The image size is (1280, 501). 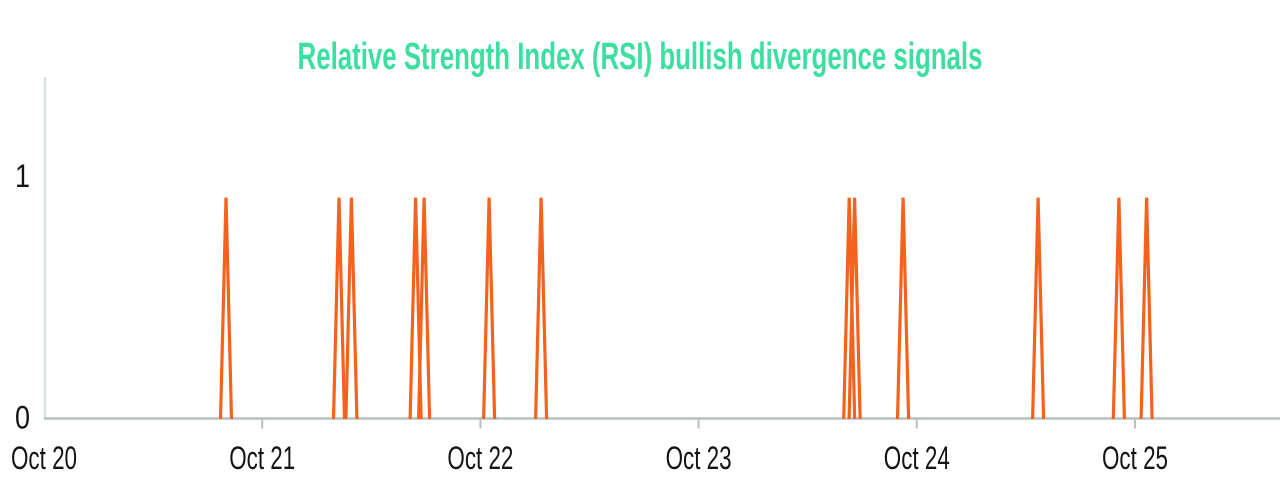 What do you see at coordinates (22, 176) in the screenshot?
I see `y-tick-label: 1` at bounding box center [22, 176].